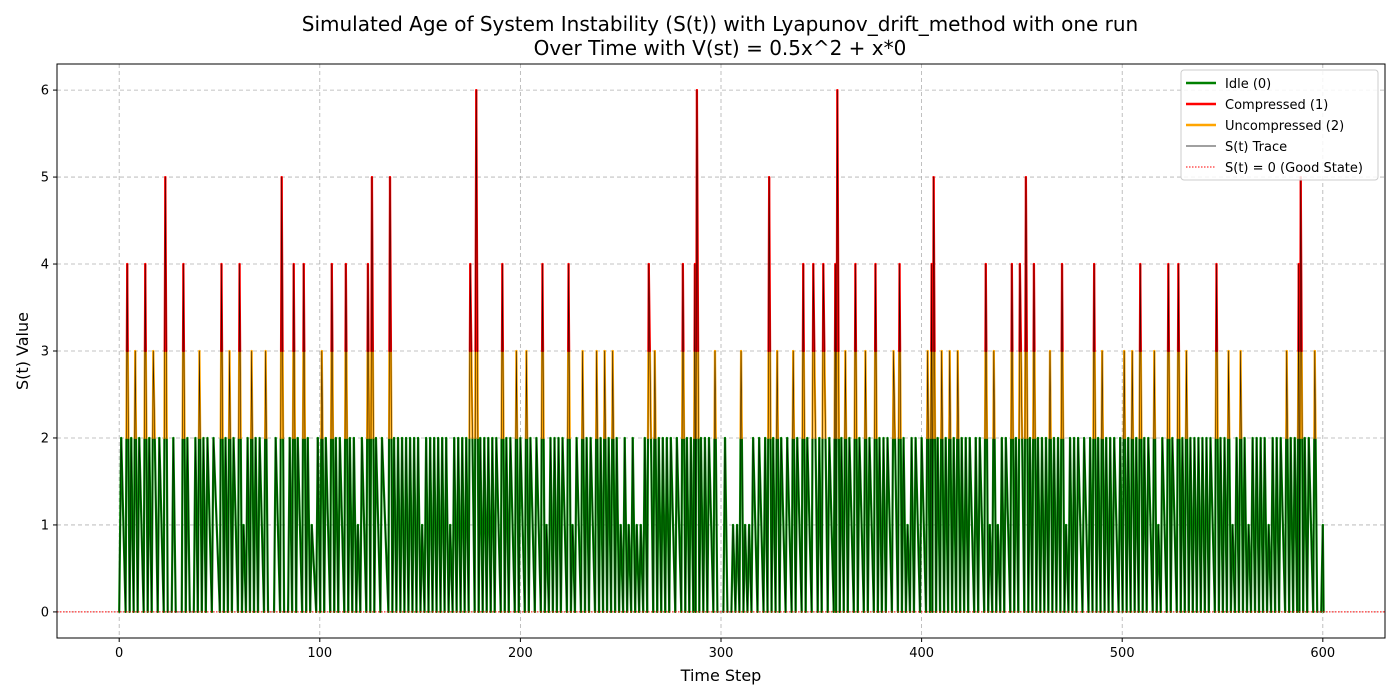  I want to click on y-tick-label: 5, so click(45, 178).